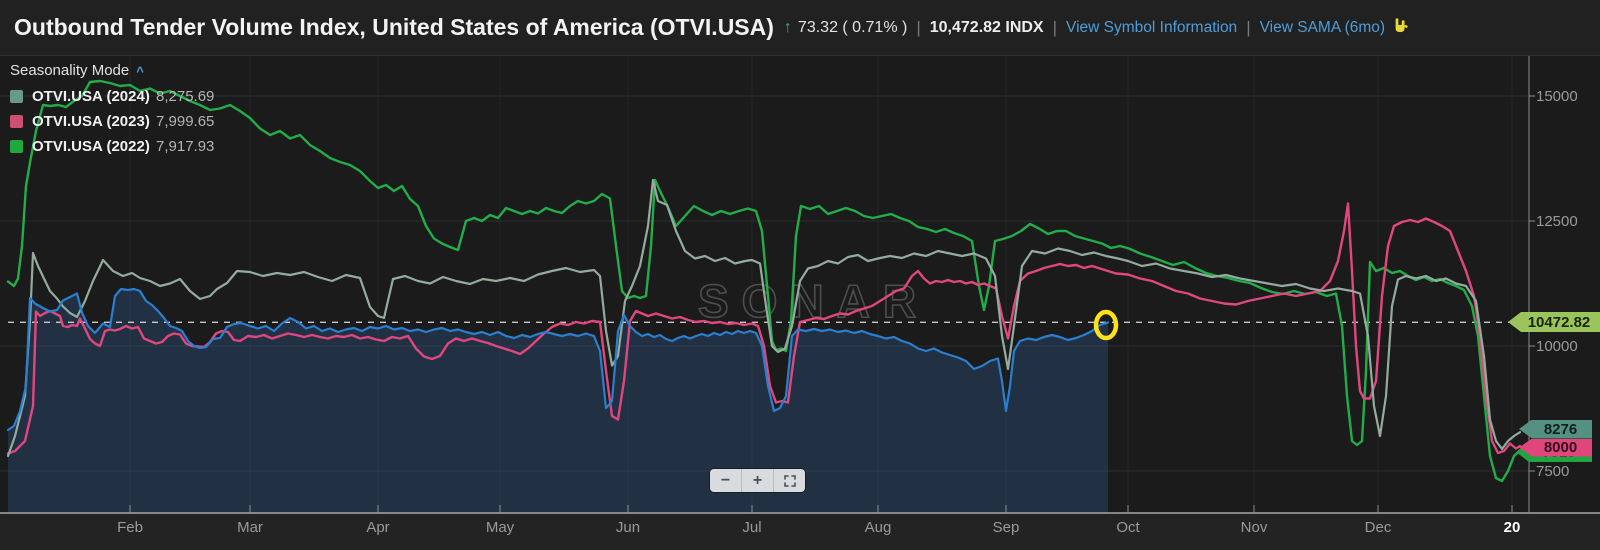 Image resolution: width=1600 pixels, height=550 pixels. I want to click on legend-label: OTVI.USA (2022), so click(91, 146).